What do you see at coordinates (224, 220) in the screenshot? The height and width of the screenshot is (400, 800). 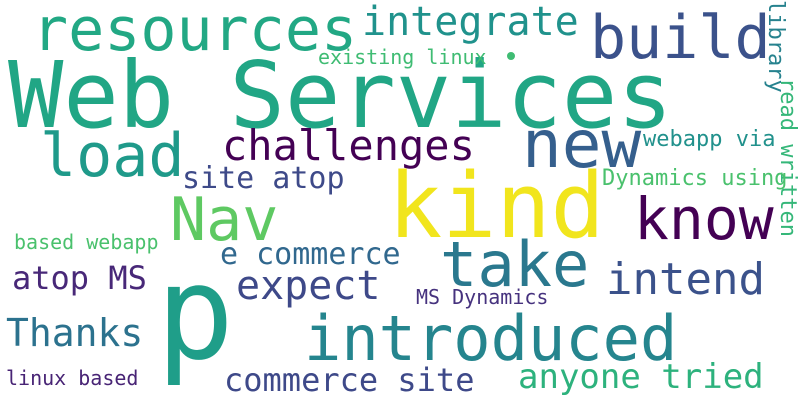 I see `word-nav: Nav` at bounding box center [224, 220].